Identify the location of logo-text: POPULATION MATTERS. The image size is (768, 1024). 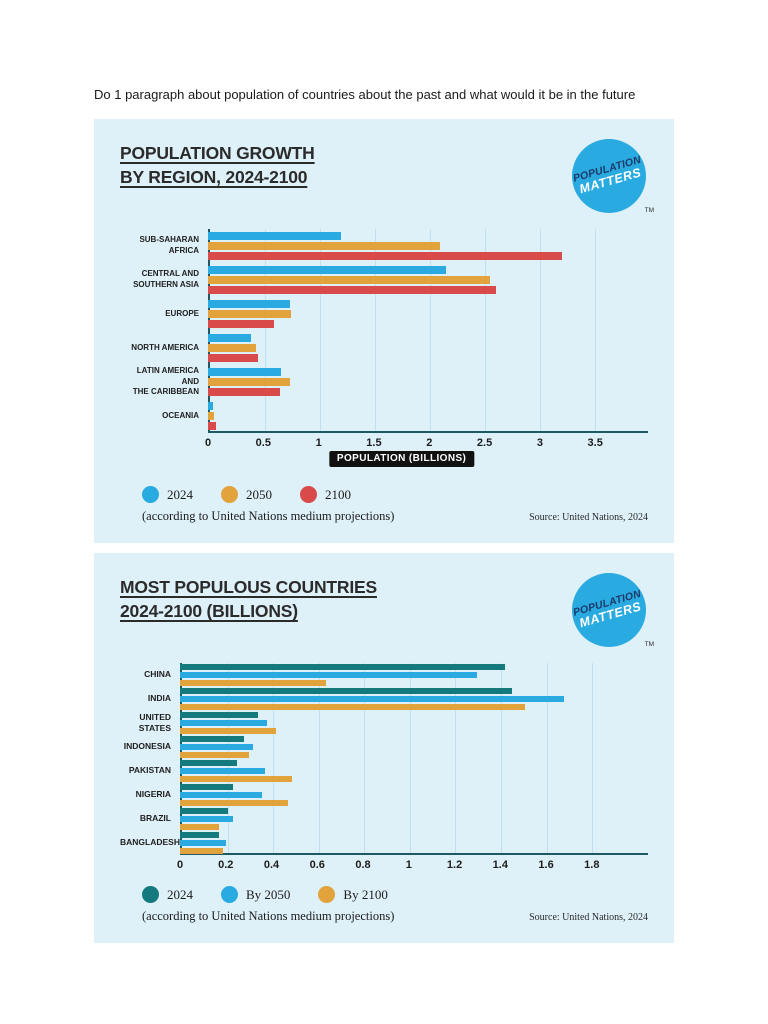
(609, 176).